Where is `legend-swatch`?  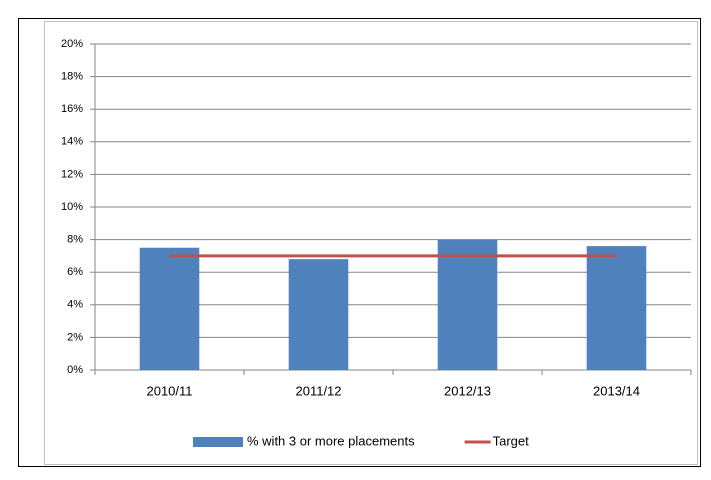 legend-swatch is located at coordinates (218, 442).